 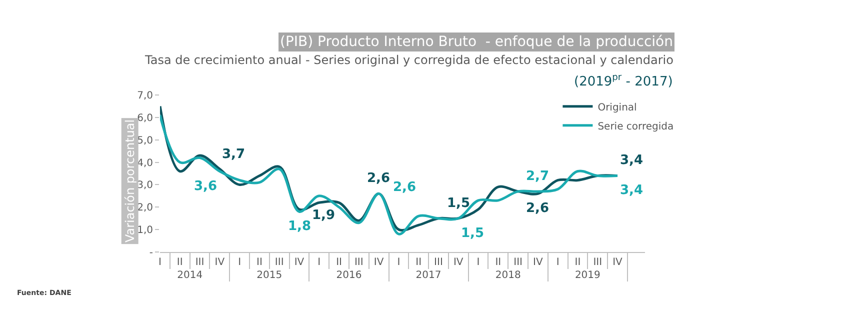 What do you see at coordinates (476, 42) in the screenshot?
I see `chart-title: (PIB) Producto Interno Bruto - enfoque de la producción` at bounding box center [476, 42].